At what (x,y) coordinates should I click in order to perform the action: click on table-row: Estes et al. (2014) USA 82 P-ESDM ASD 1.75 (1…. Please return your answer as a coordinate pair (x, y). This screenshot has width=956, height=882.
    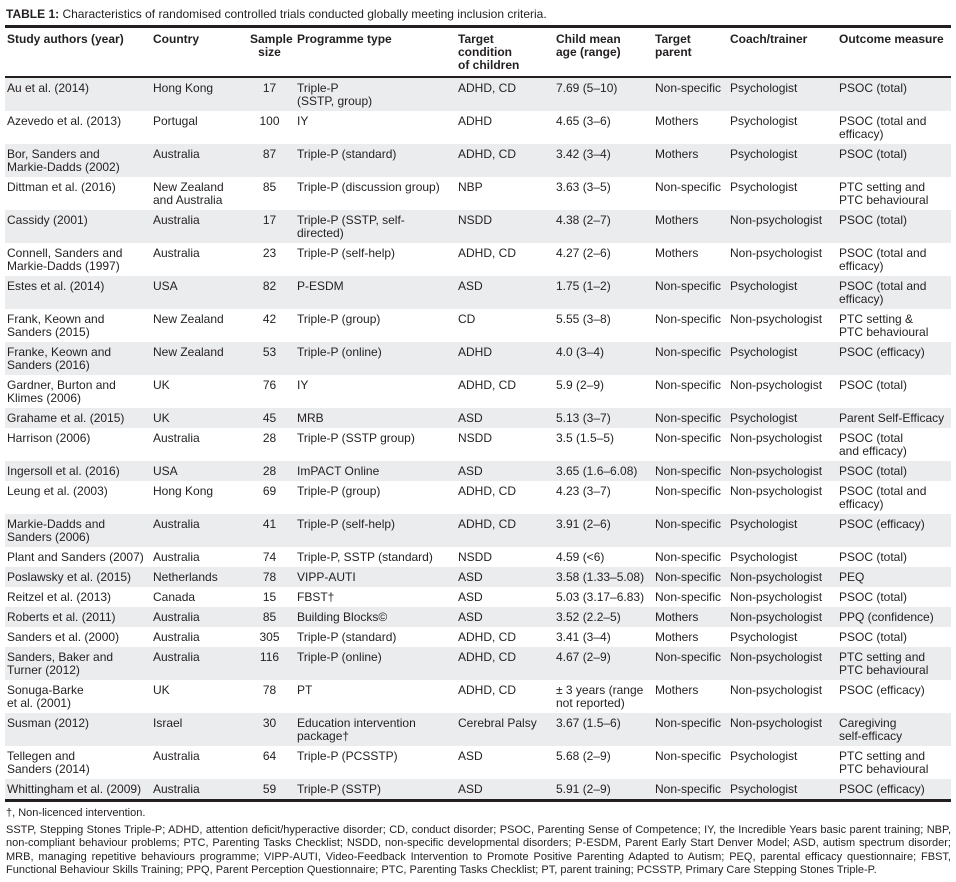
    Looking at the image, I should click on (478, 292).